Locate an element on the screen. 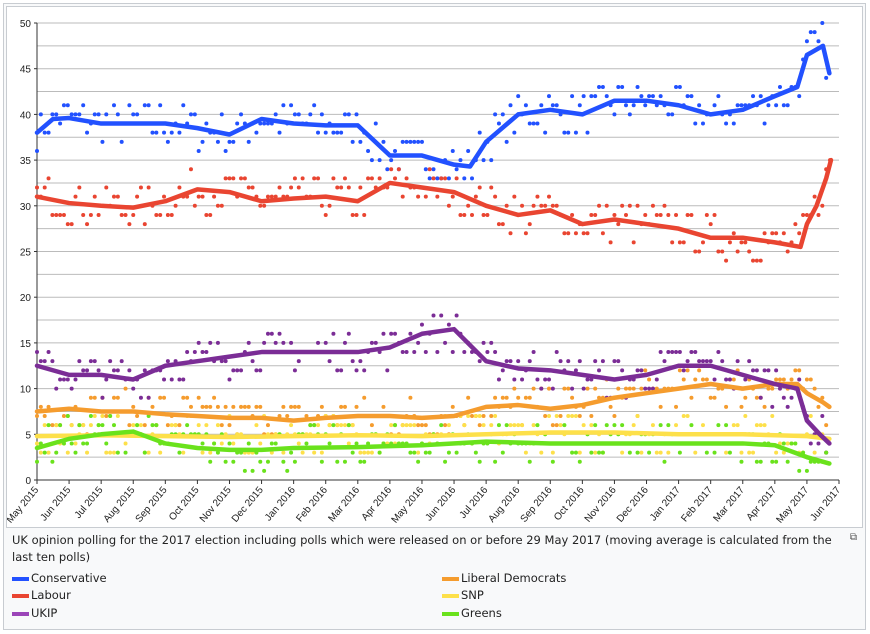  y-tick-label: 45 is located at coordinates (26, 70).